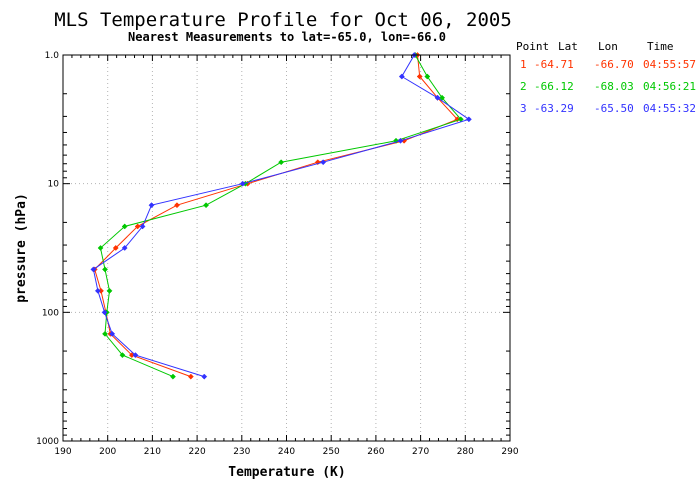 The width and height of the screenshot is (700, 500). What do you see at coordinates (197, 452) in the screenshot?
I see `x-tick-label: 220` at bounding box center [197, 452].